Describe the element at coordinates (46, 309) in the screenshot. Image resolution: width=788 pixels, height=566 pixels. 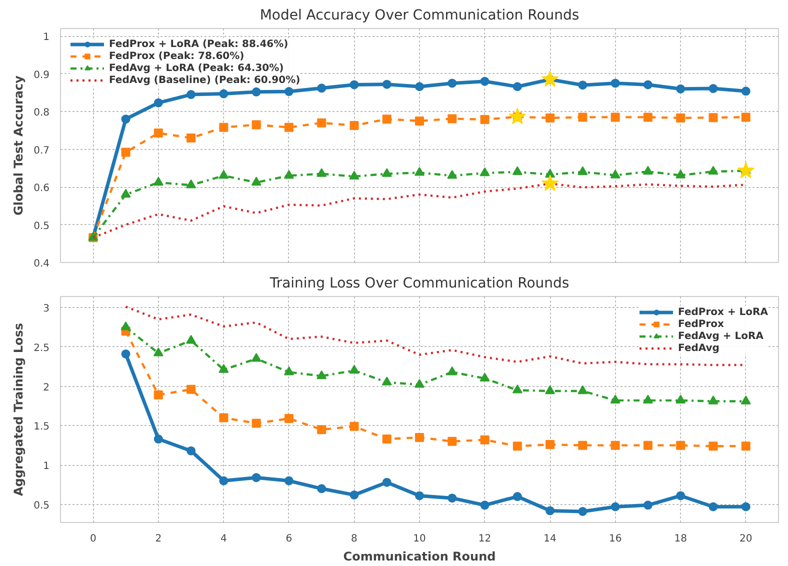
I see `y-tick-label: 3` at that location.